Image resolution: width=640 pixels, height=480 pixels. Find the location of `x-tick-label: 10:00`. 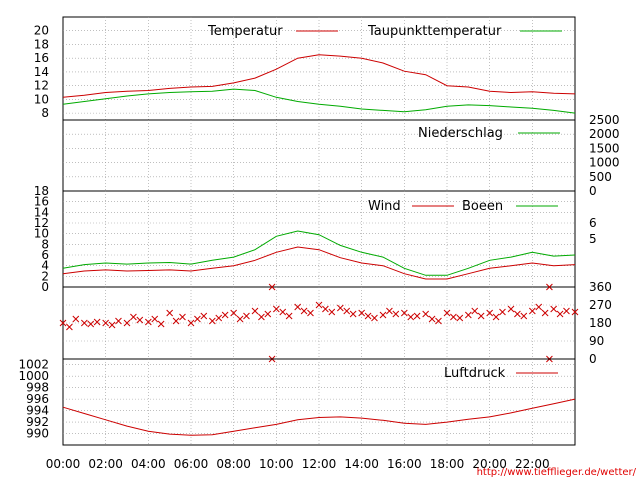

x-tick-label: 10:00 is located at coordinates (276, 464).